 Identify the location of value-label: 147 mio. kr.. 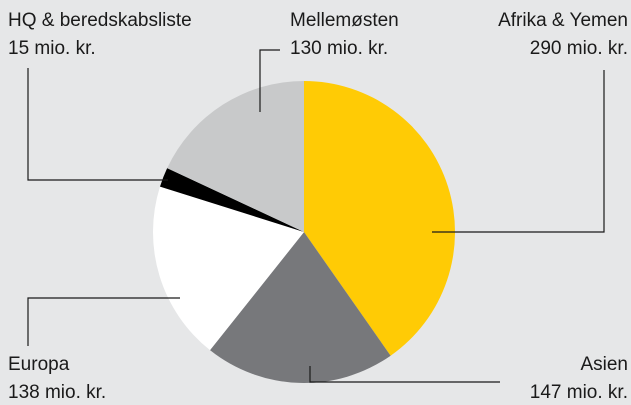
(579, 392).